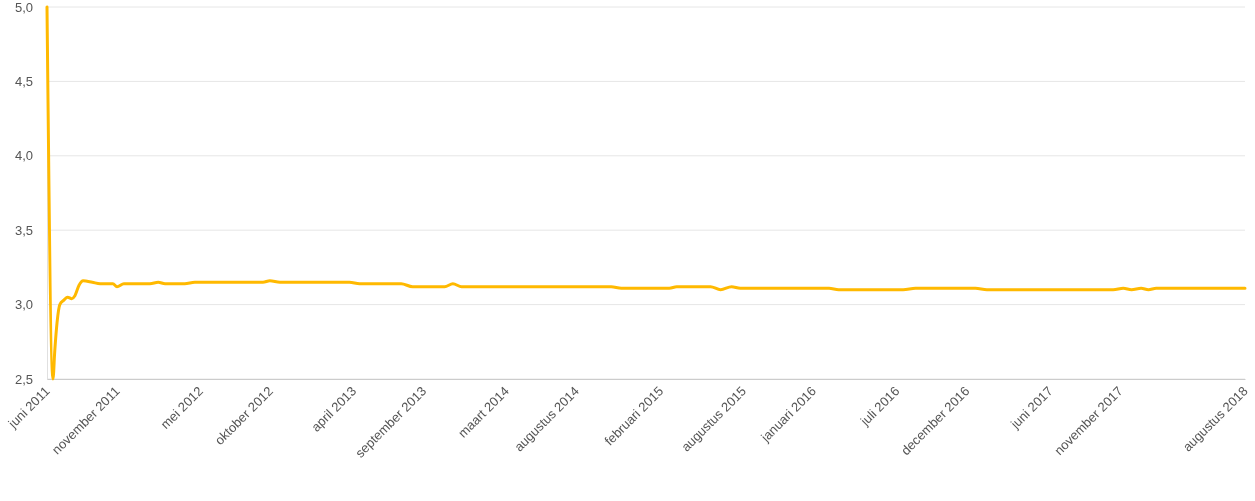 The width and height of the screenshot is (1255, 501). Describe the element at coordinates (23, 82) in the screenshot. I see `y-tick-label: 4,5` at that location.